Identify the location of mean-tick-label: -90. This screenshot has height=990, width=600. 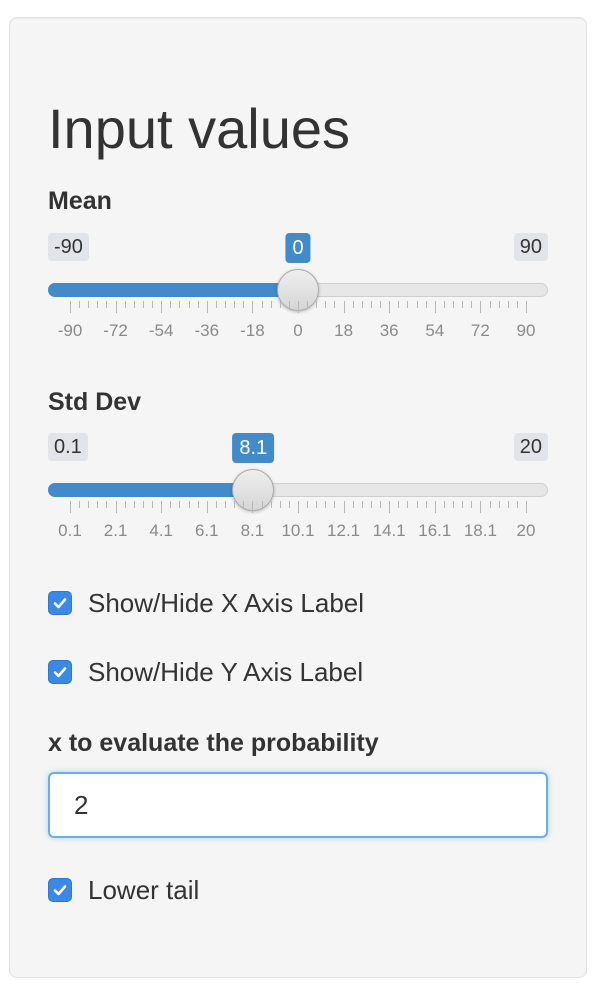
(70, 330).